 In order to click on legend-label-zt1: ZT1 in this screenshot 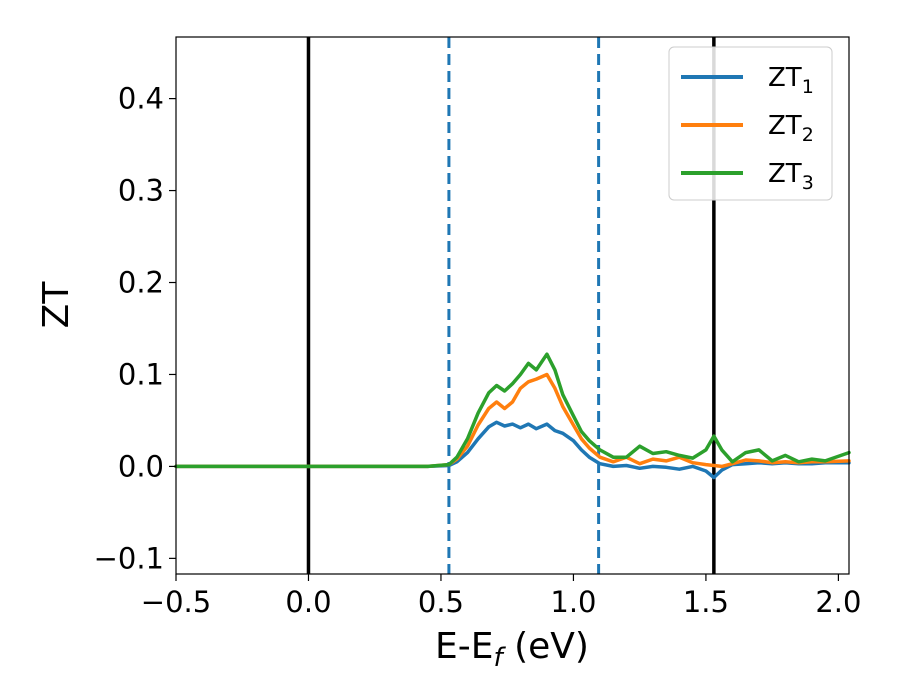, I will do `click(791, 80)`.